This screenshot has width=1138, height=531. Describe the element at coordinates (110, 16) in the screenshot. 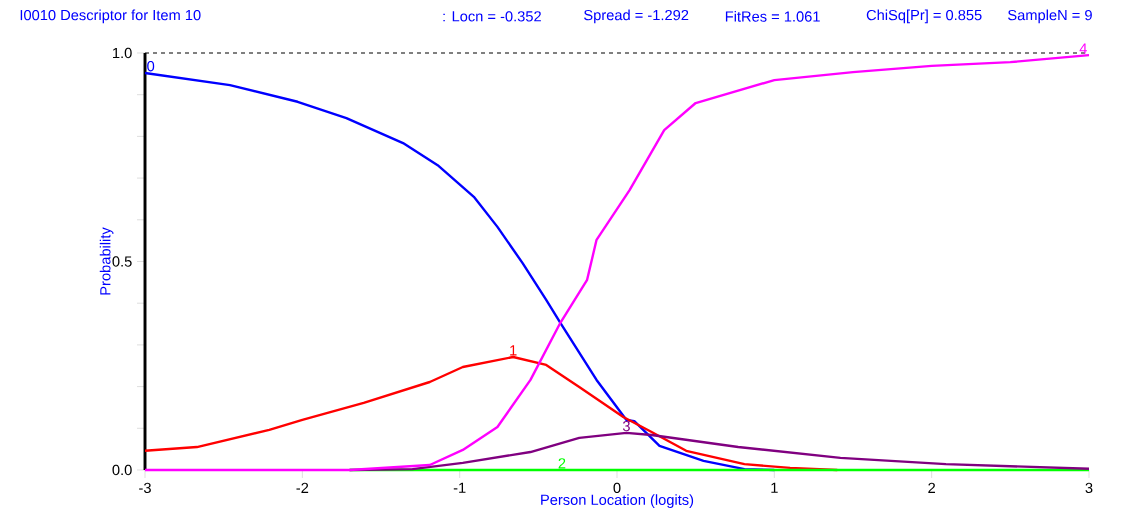

I see `chart-title: I0010 Descriptor for Item 10` at that location.